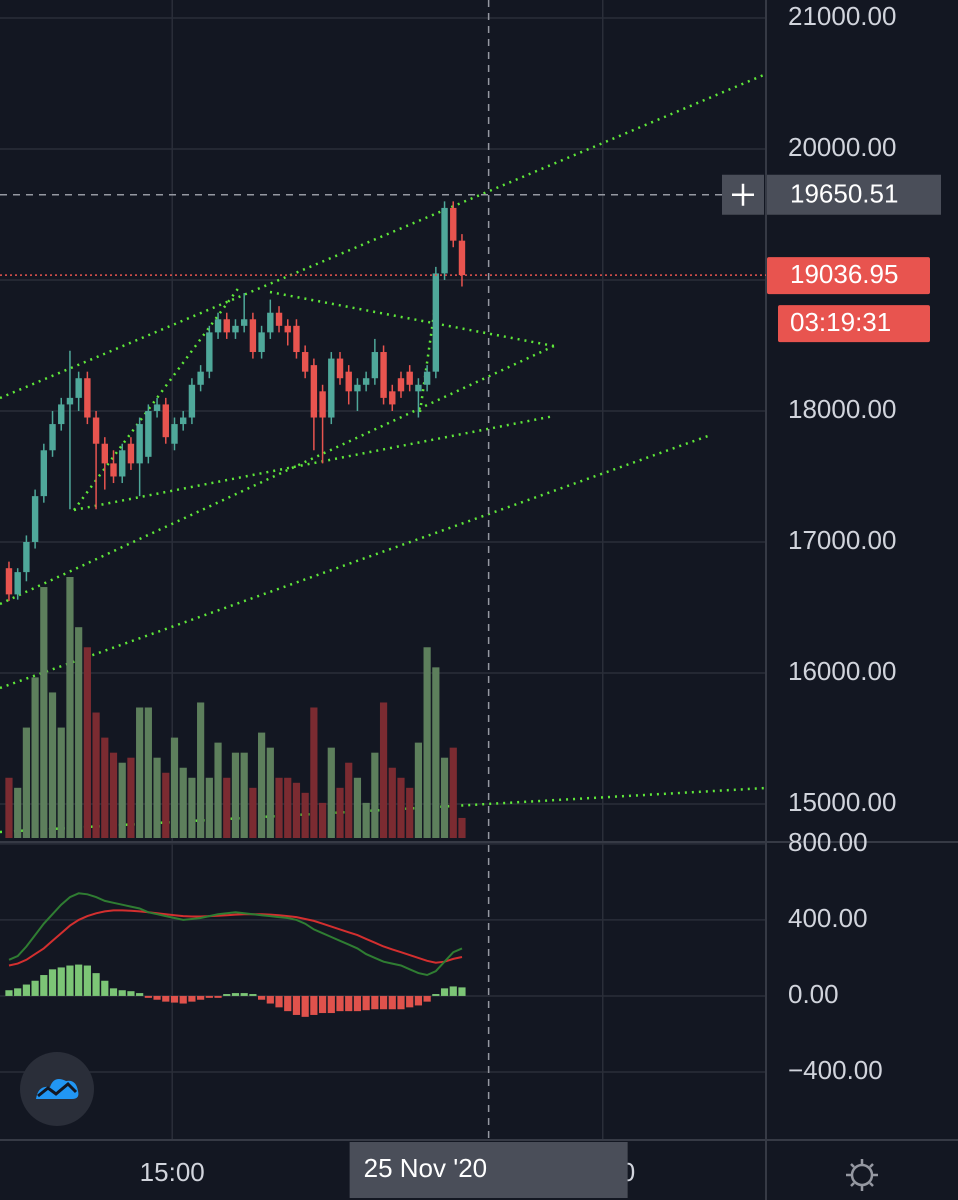 This screenshot has width=958, height=1200. I want to click on logo-line, so click(57, 1089).